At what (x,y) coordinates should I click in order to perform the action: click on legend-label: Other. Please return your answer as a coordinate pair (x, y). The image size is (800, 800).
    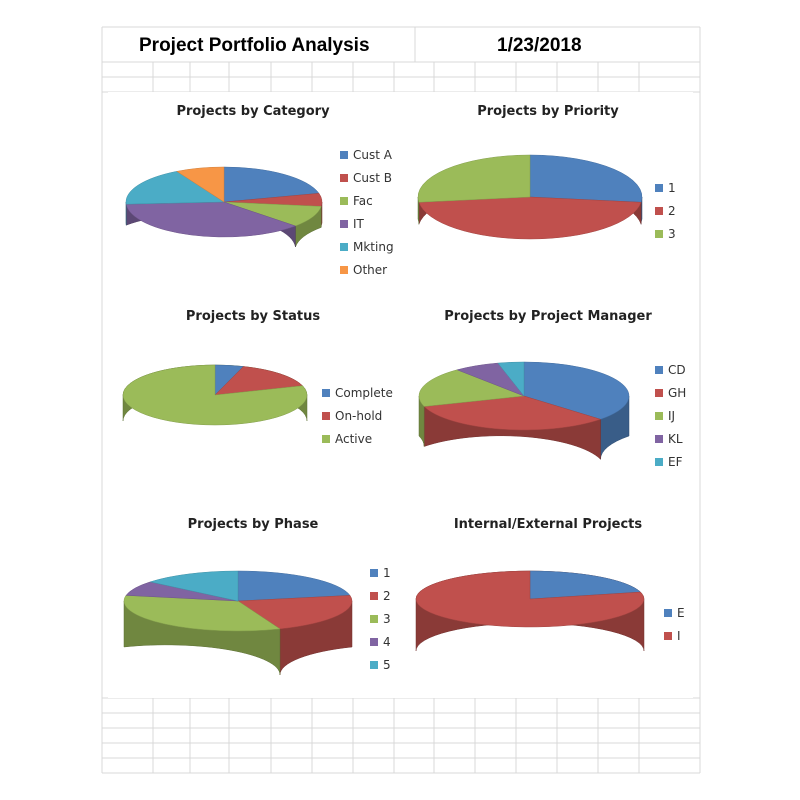
    Looking at the image, I should click on (370, 270).